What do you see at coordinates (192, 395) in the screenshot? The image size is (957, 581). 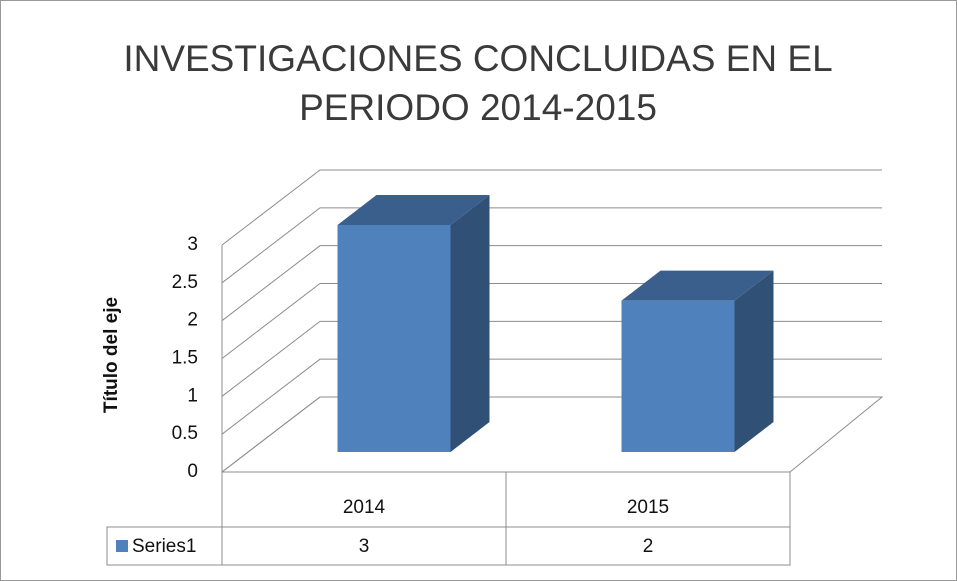 I see `y-tick-label: 1` at bounding box center [192, 395].